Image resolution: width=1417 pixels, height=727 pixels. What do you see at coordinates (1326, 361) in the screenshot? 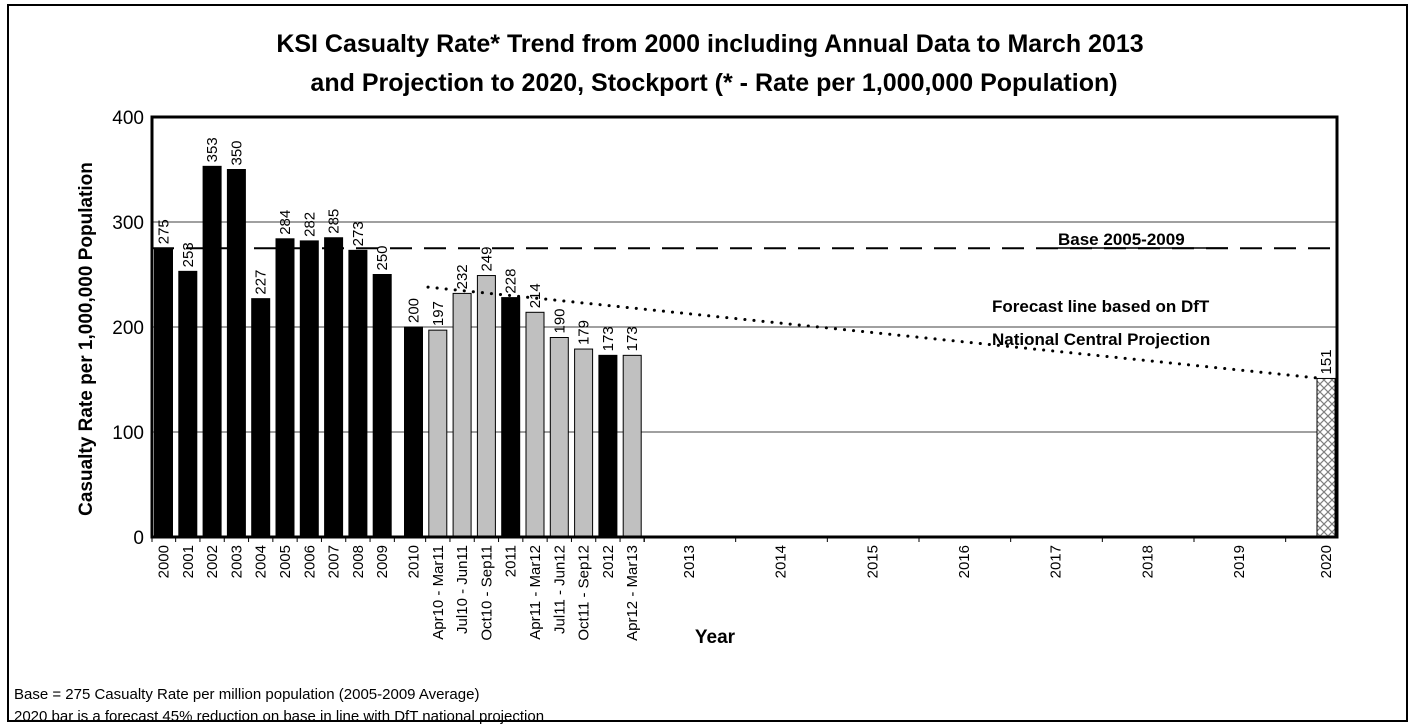
I see `data-label: 151` at bounding box center [1326, 361].